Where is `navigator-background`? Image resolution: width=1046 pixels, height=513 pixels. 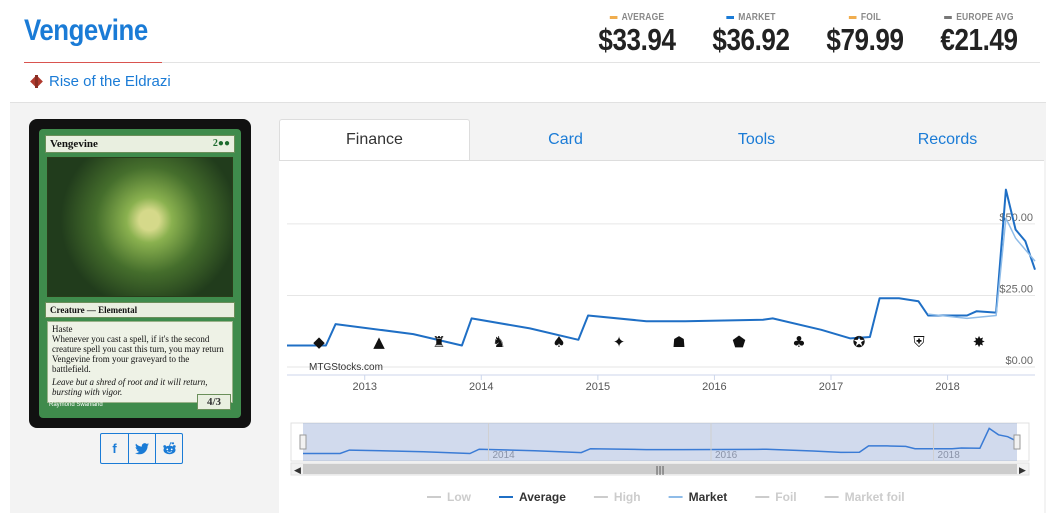 navigator-background is located at coordinates (660, 442).